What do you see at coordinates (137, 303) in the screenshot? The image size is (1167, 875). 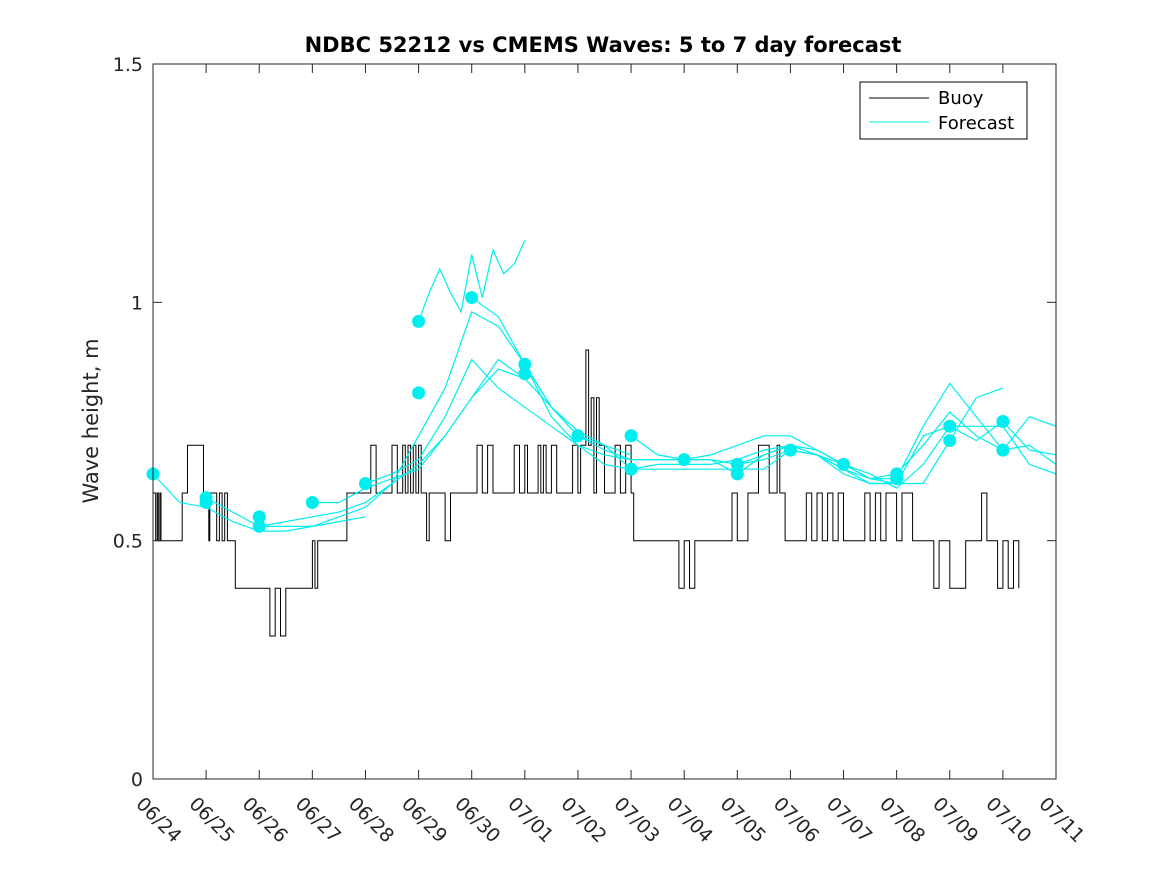 I see `y-tick-label: 1` at bounding box center [137, 303].